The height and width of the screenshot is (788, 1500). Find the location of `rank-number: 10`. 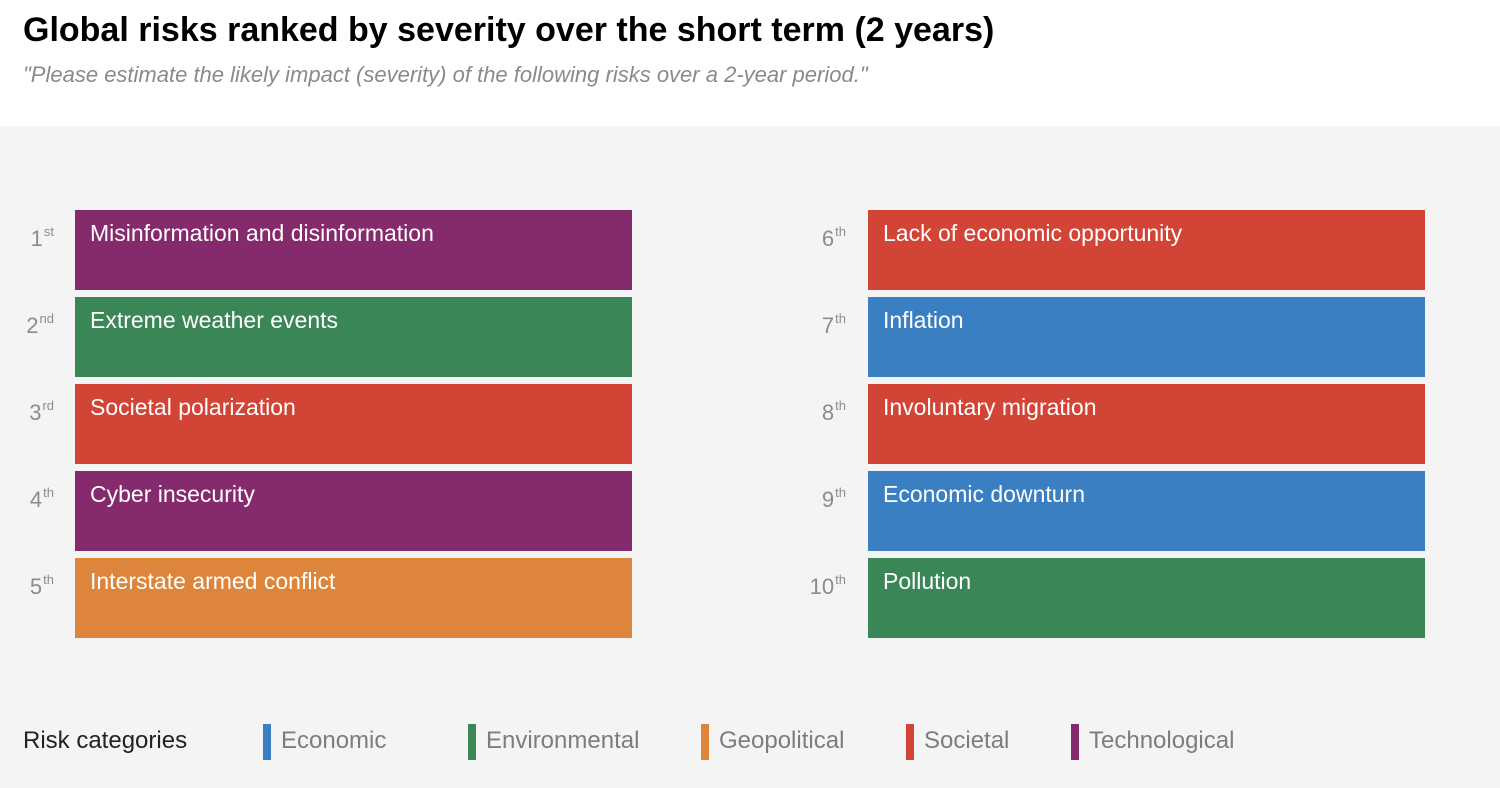

rank-number: 10 is located at coordinates (822, 586).